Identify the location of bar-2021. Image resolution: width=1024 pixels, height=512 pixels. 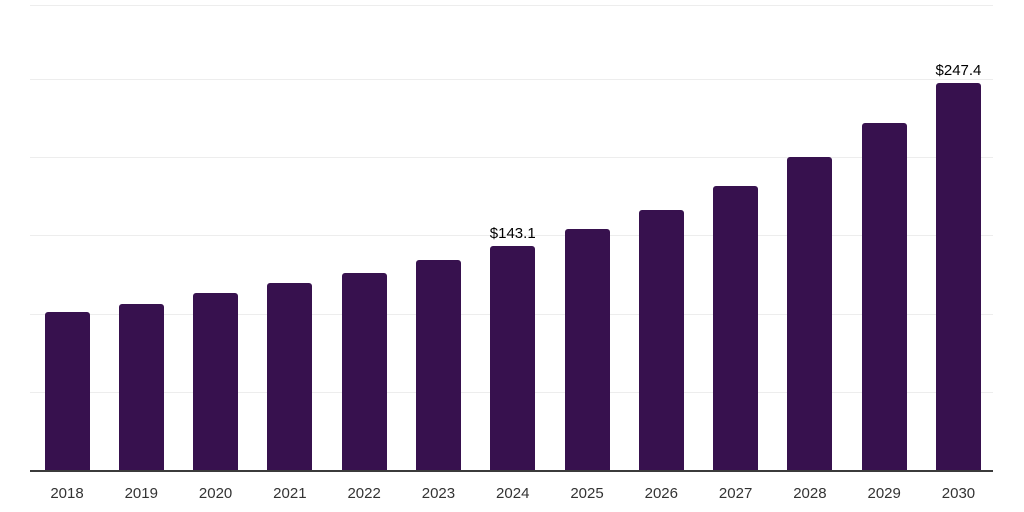
(290, 376).